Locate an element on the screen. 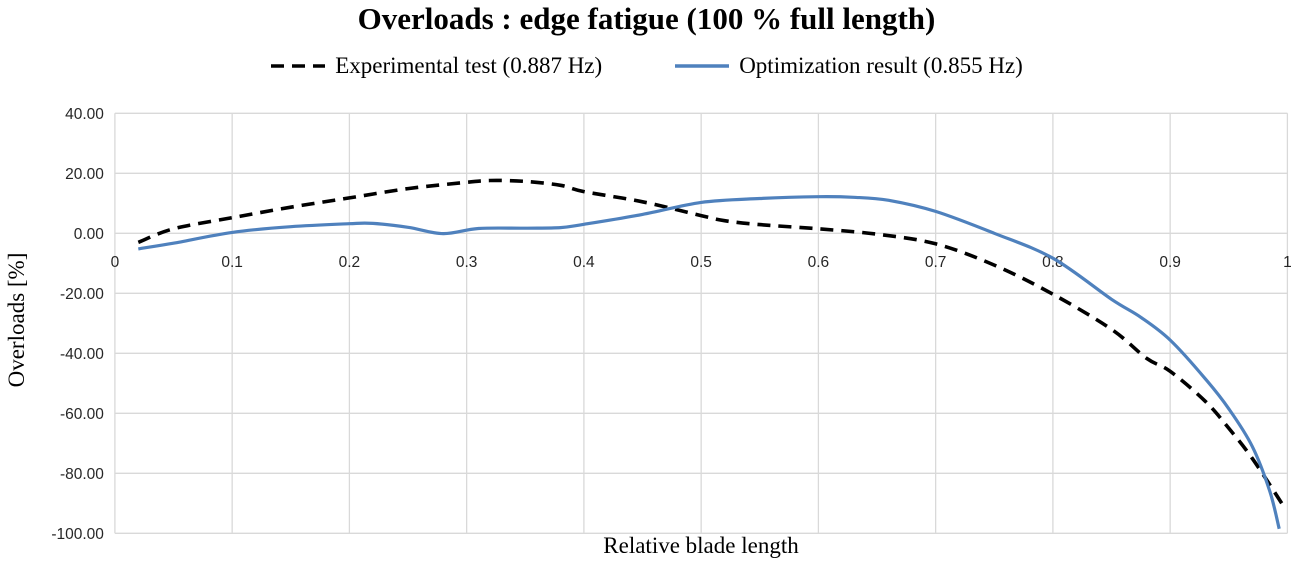 The height and width of the screenshot is (569, 1293). y-tick-label: -100.00 is located at coordinates (77, 534).